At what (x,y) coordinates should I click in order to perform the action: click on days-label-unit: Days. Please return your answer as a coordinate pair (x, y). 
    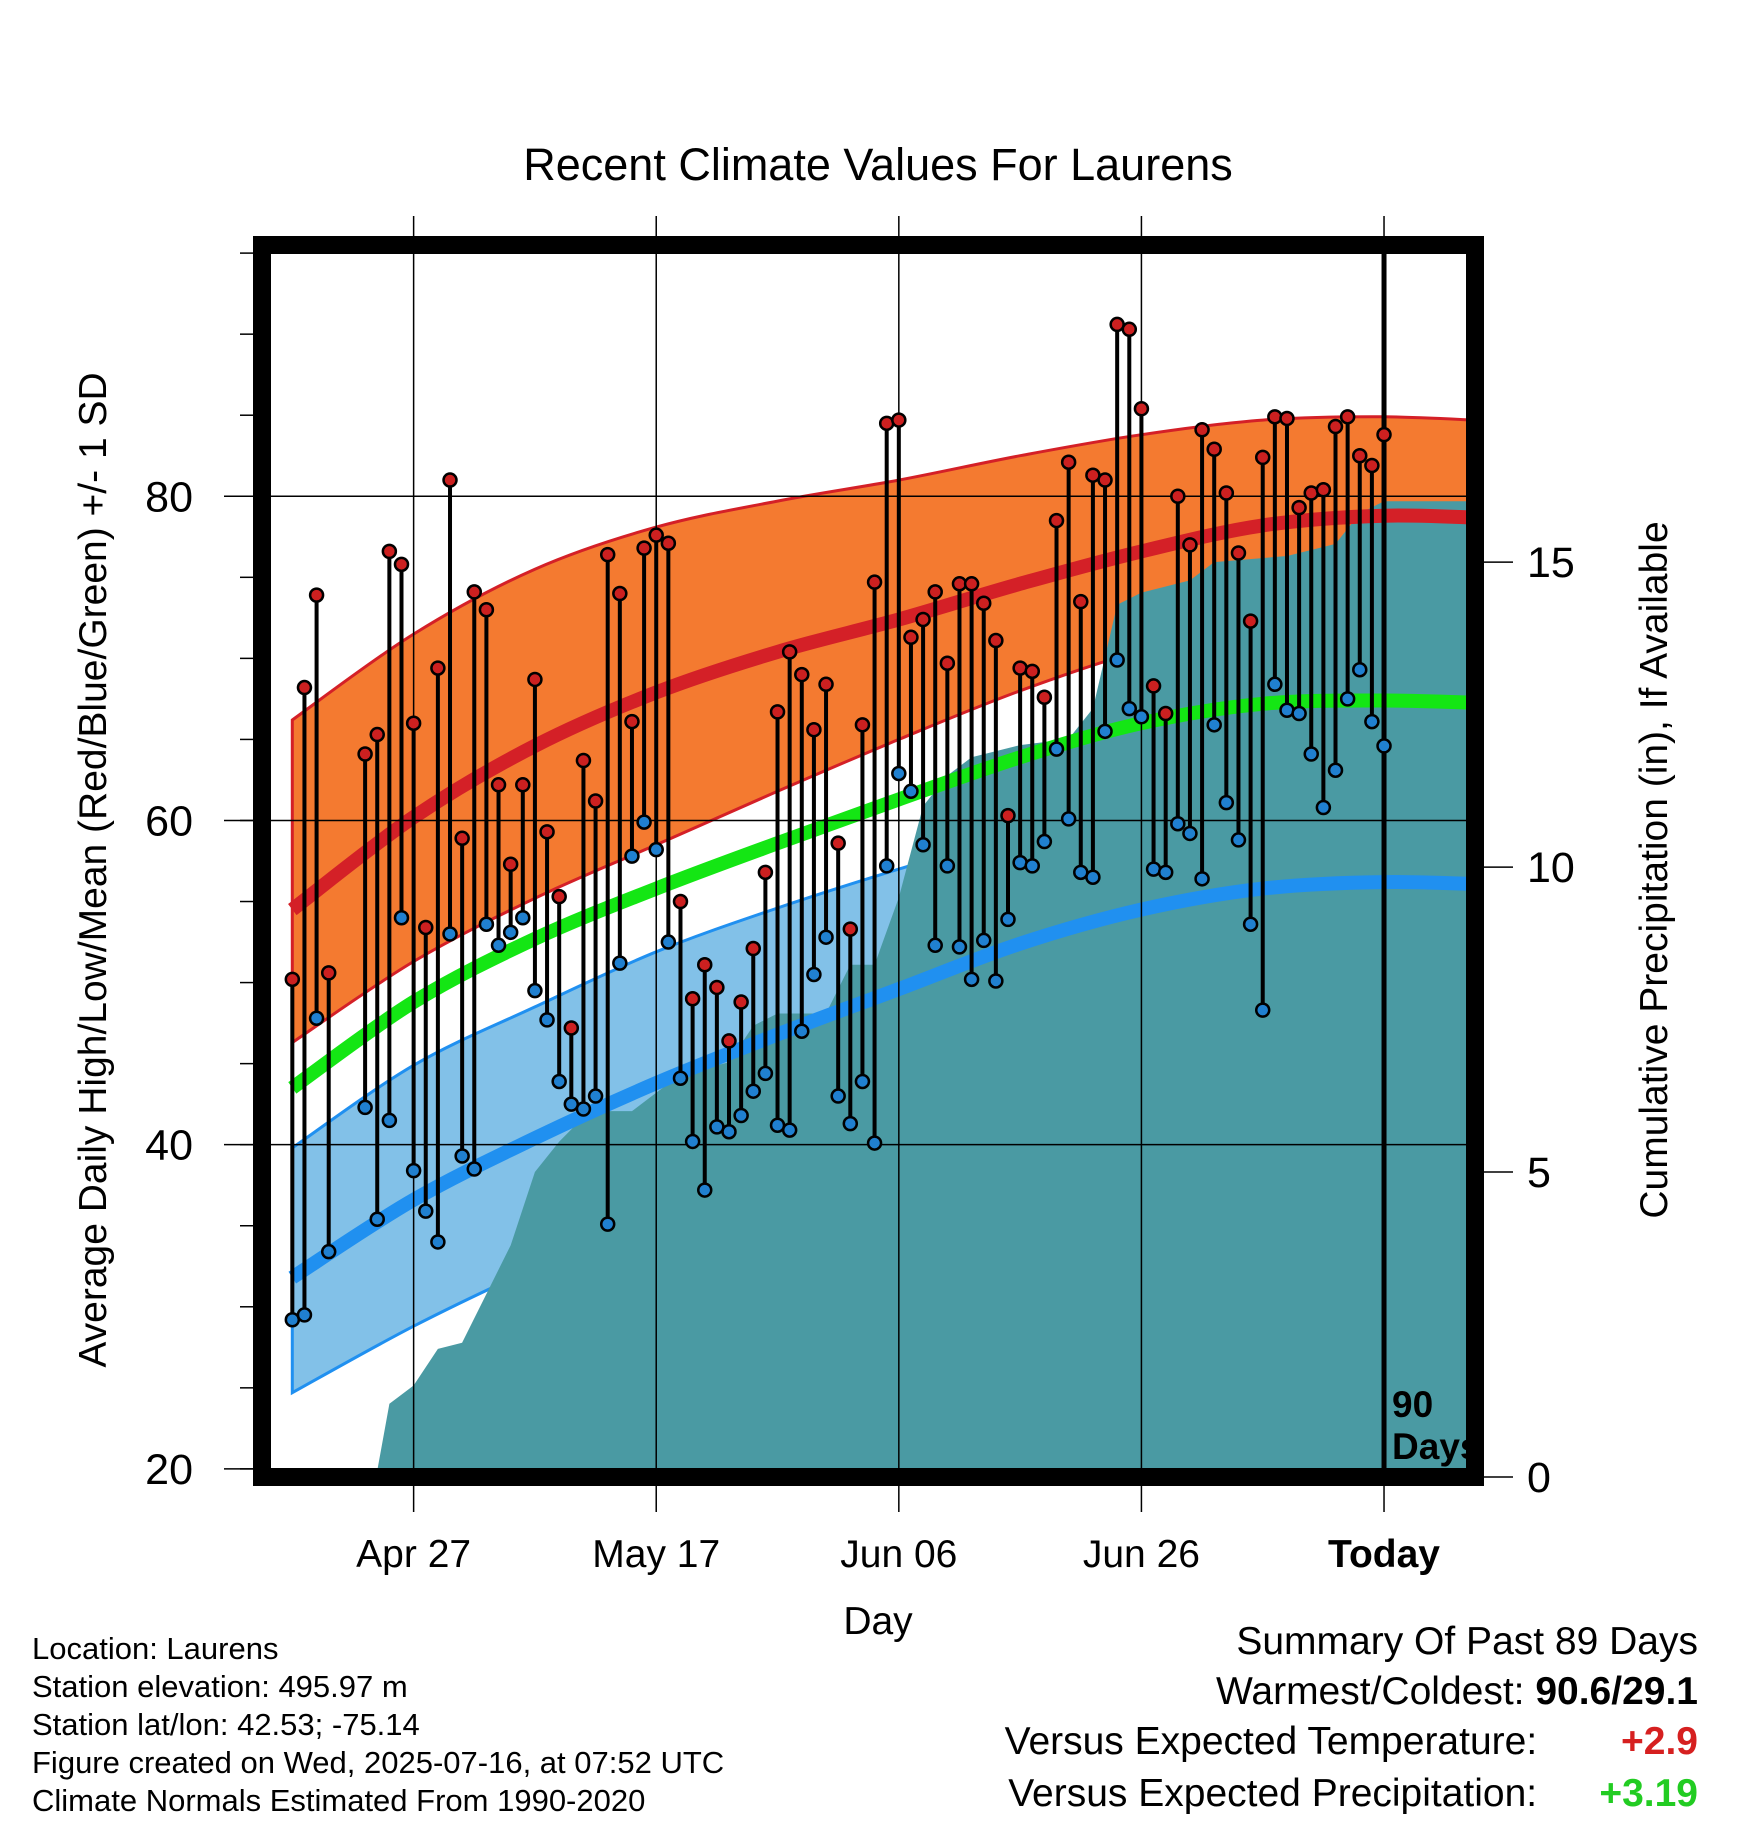
    Looking at the image, I should click on (1436, 1446).